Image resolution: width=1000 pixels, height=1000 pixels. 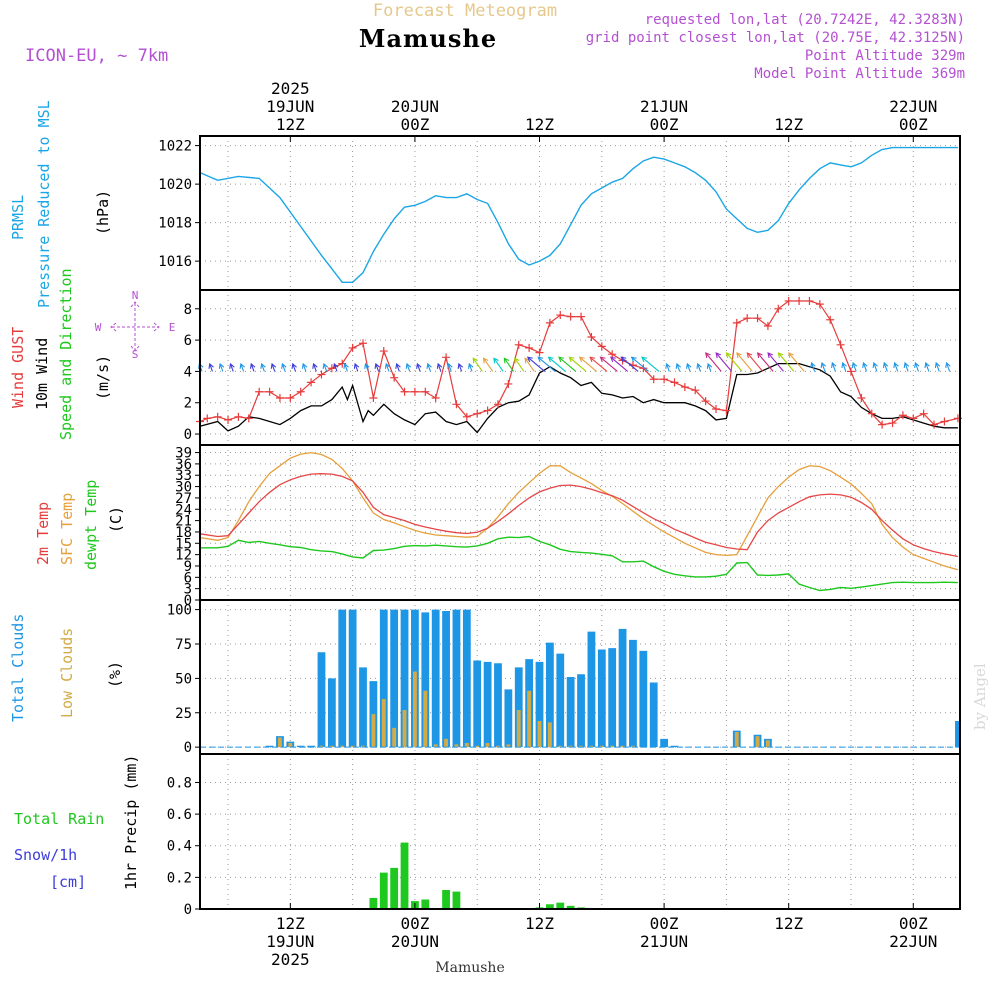 I want to click on wind-tick-label: 4, so click(x=188, y=372).